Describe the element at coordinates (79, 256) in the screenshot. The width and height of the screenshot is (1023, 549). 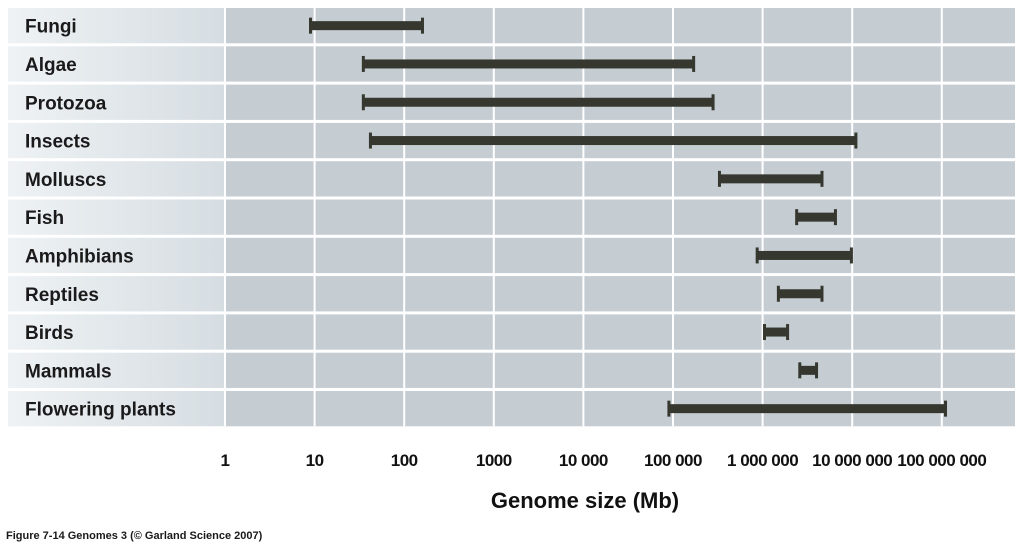
I see `category-label: Amphibians` at that location.